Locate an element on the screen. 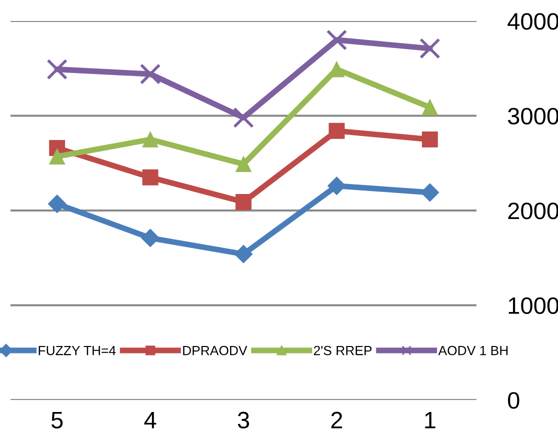  x-tick-label: 4 is located at coordinates (150, 420).